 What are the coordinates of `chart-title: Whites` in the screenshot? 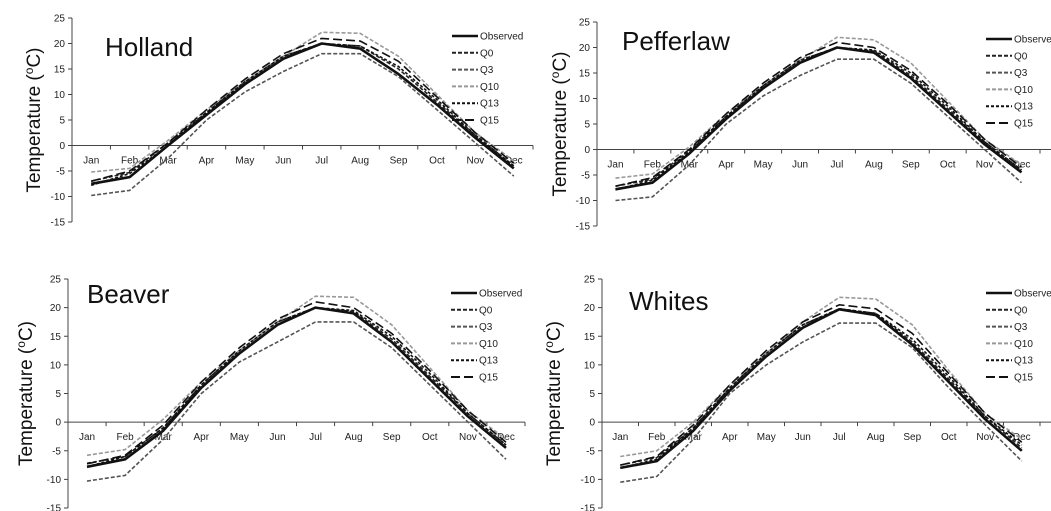 It's located at (668, 301).